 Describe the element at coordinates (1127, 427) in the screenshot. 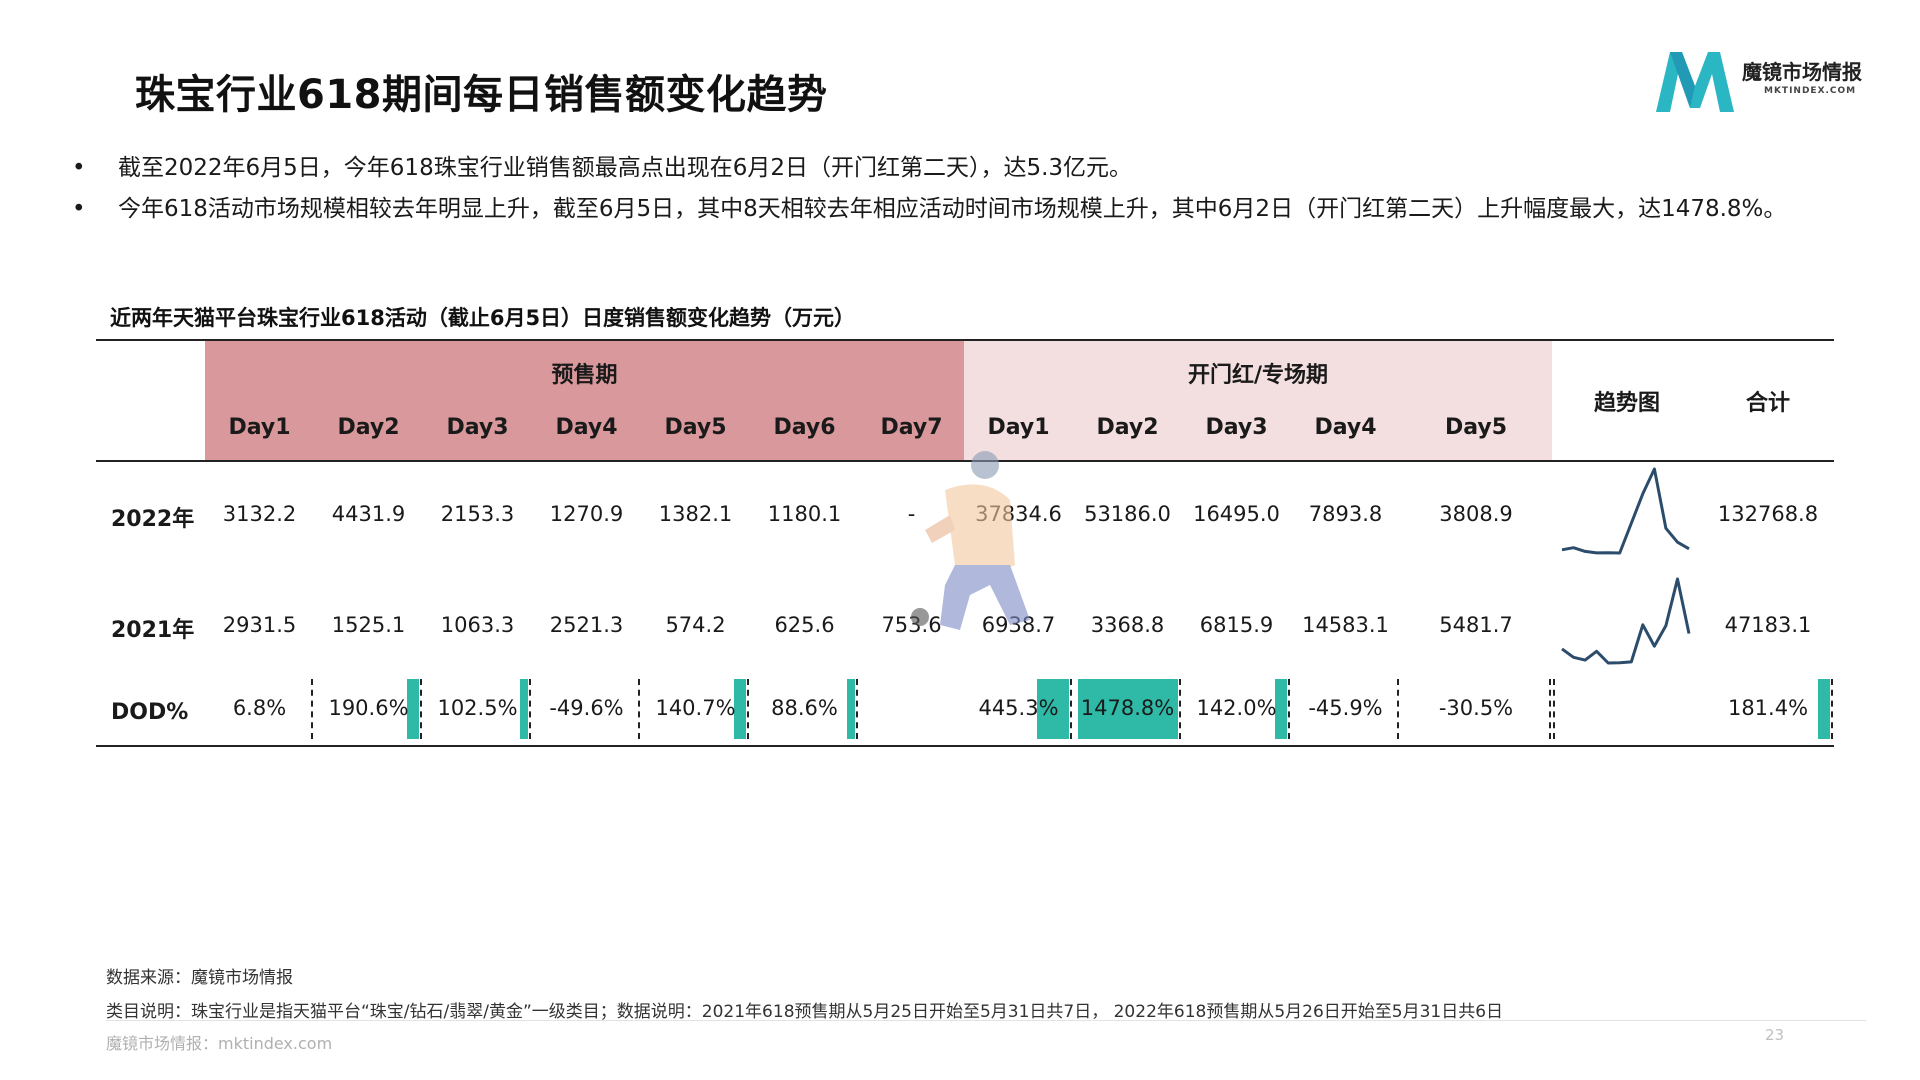

I see `day-header-opening: Day2` at that location.